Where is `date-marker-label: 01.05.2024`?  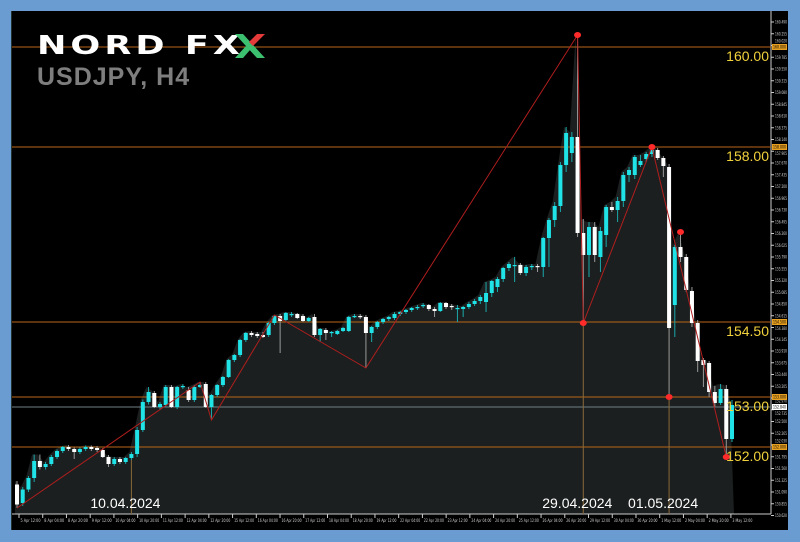
date-marker-label: 01.05.2024 is located at coordinates (663, 503).